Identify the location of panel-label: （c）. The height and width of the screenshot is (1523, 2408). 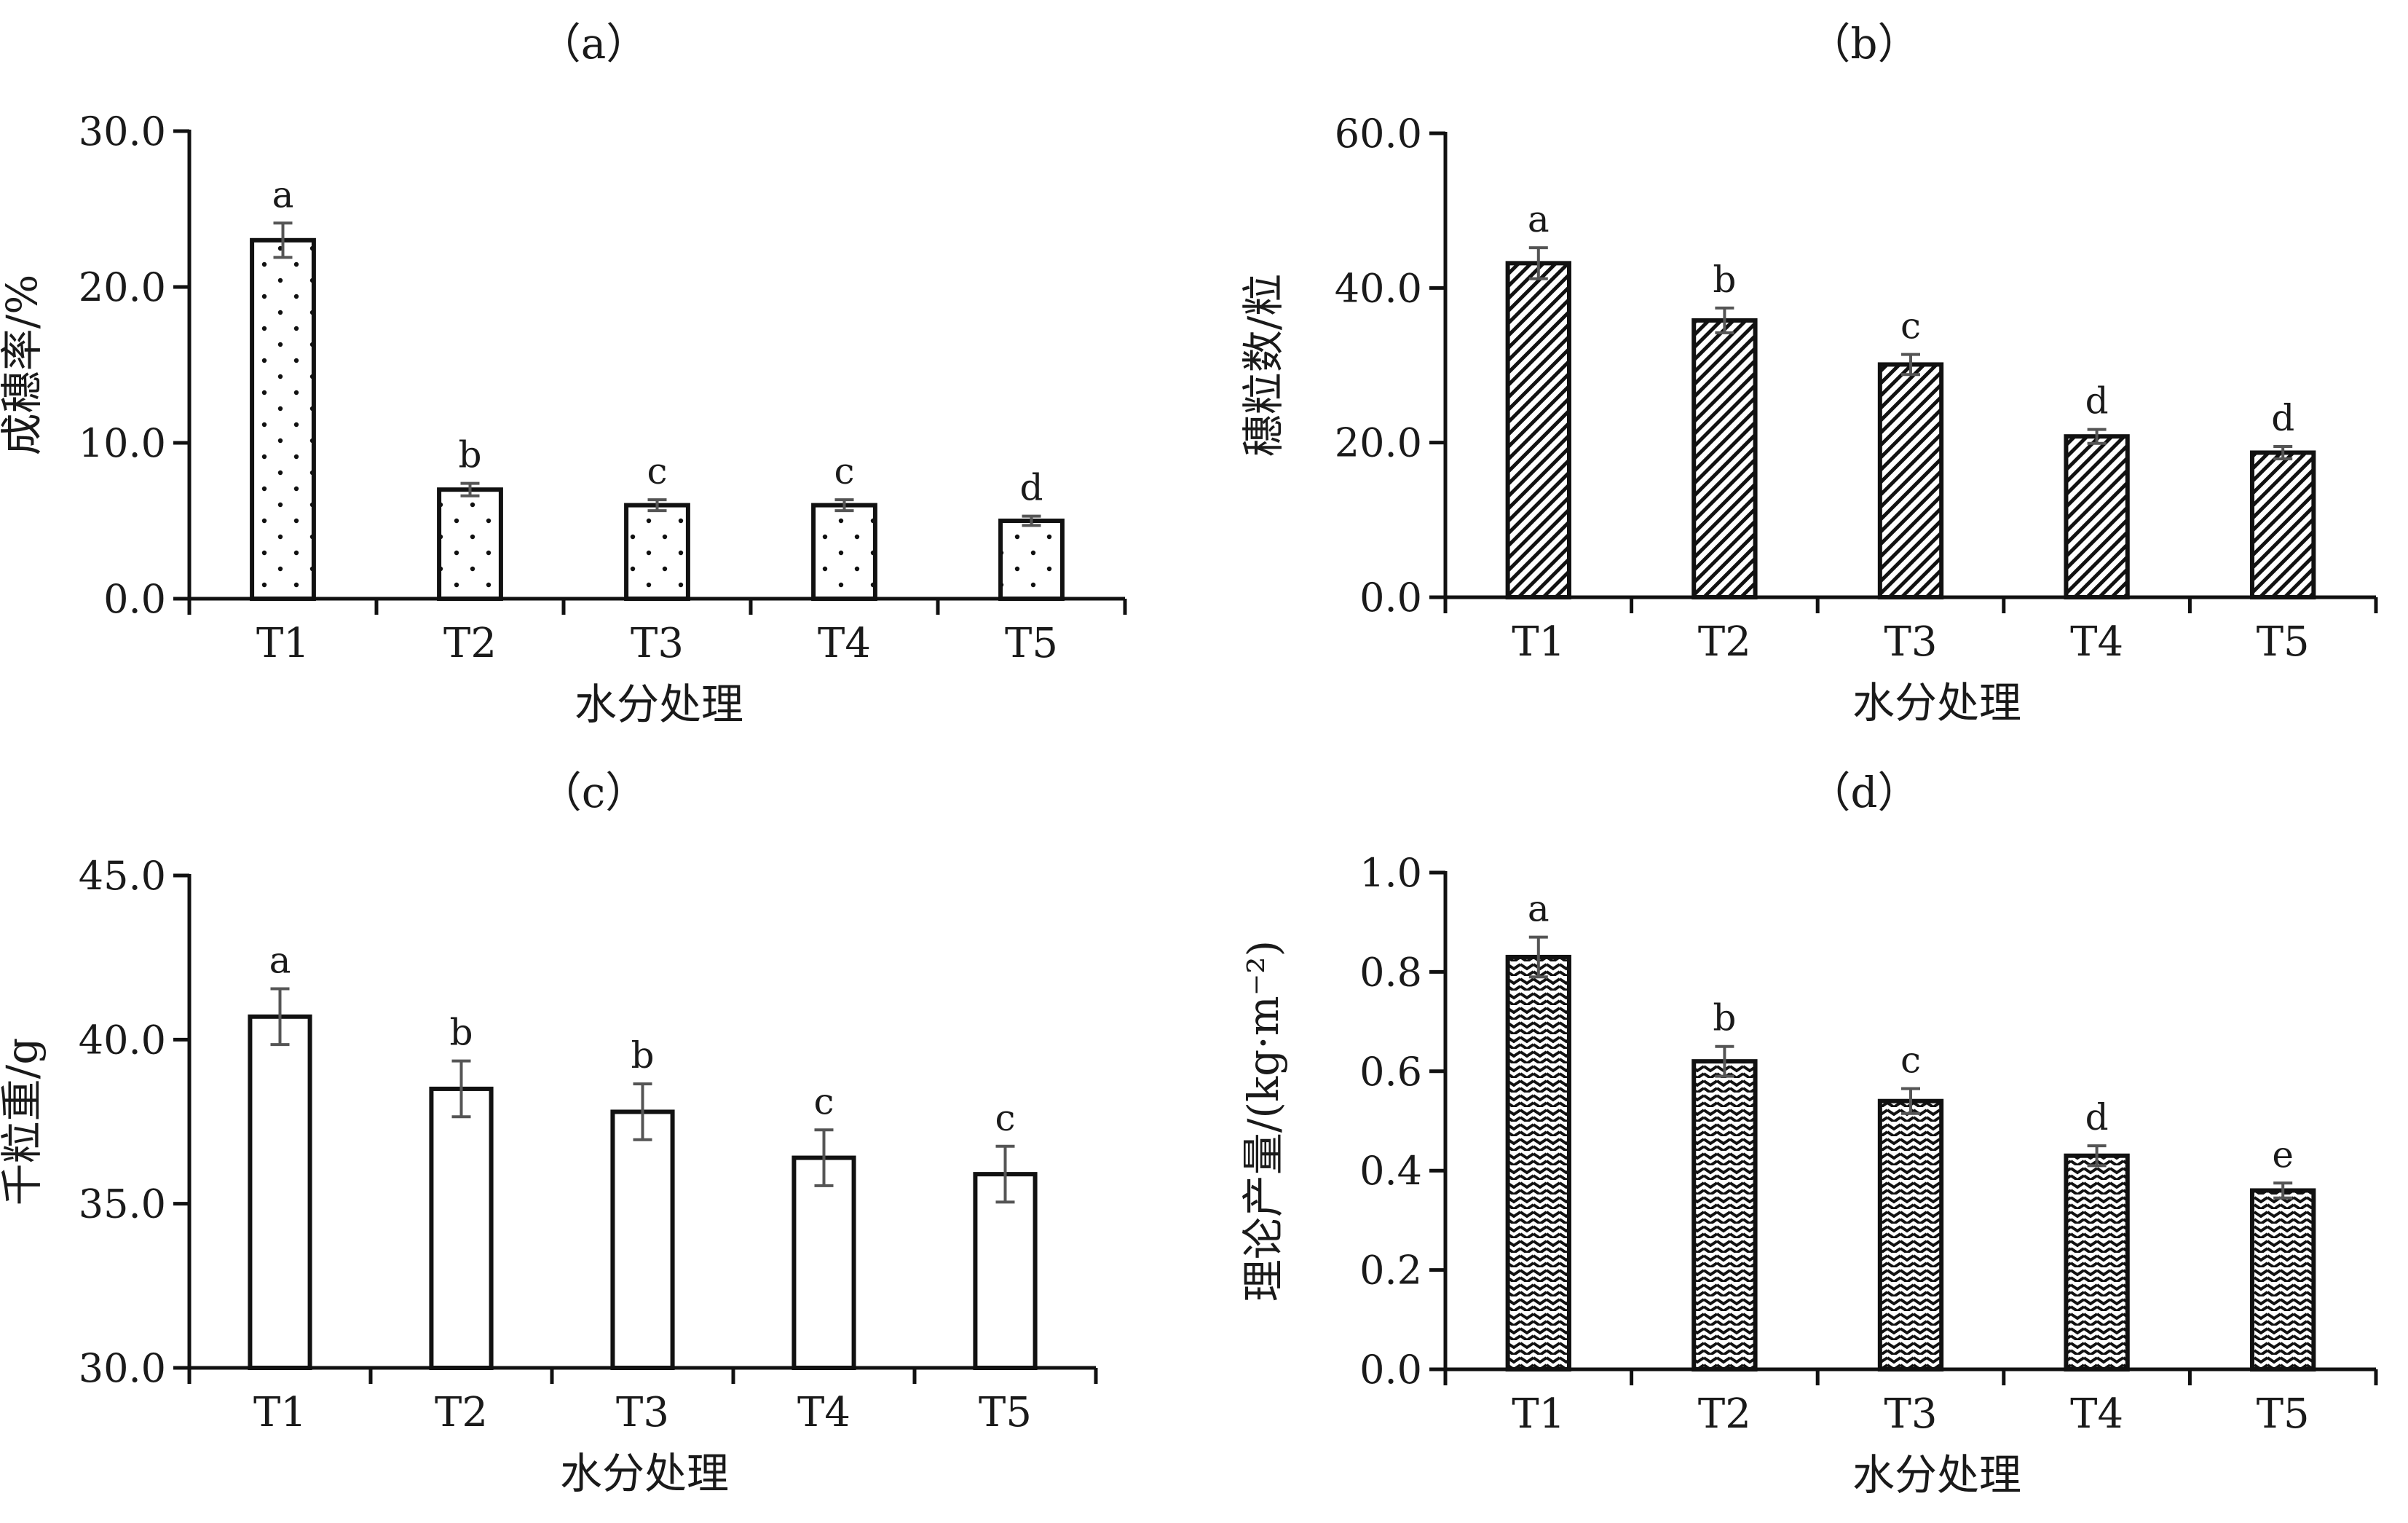
(593, 792).